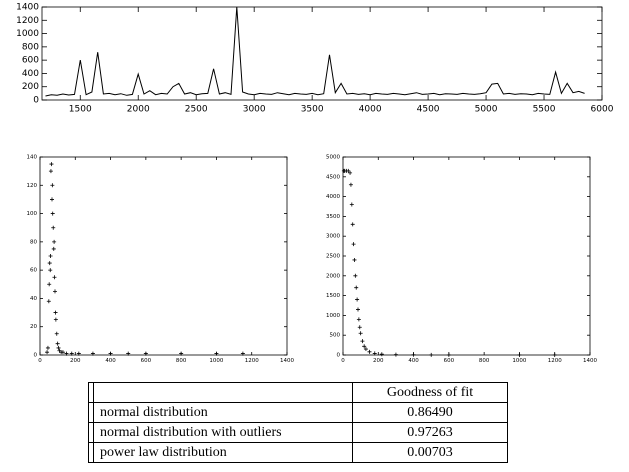  What do you see at coordinates (33, 327) in the screenshot?
I see `y-tick-label: 20` at bounding box center [33, 327].